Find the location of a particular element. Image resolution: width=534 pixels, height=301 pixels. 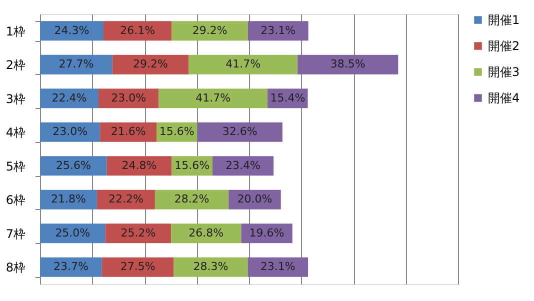

data-label: 15.4% is located at coordinates (288, 97).